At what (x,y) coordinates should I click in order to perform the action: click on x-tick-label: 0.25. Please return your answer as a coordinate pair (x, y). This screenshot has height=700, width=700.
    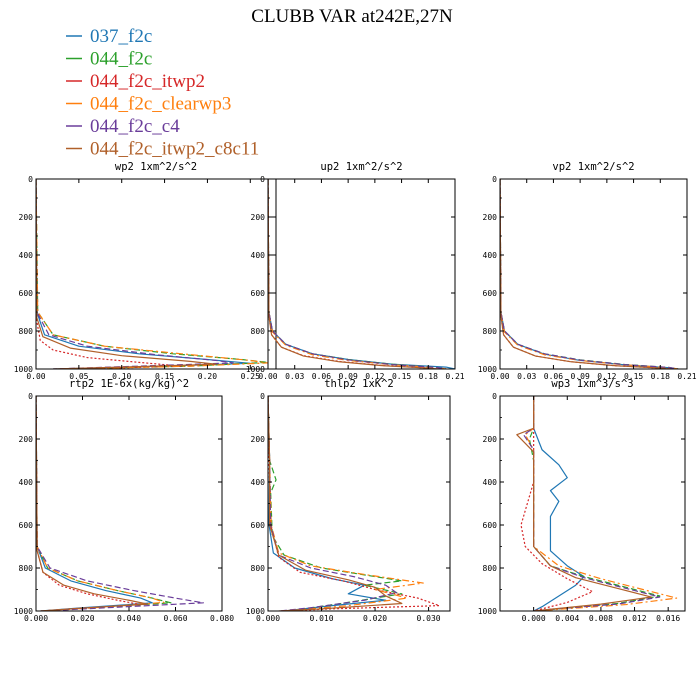
    Looking at the image, I should click on (250, 376).